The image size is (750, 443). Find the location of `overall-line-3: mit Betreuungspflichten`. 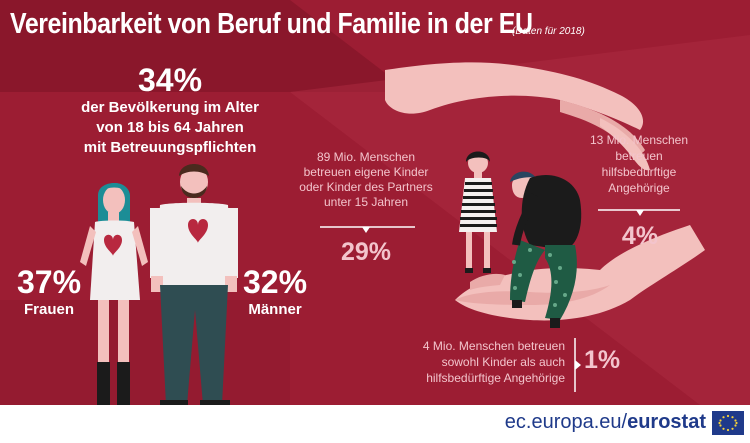

overall-line-3: mit Betreuungspflichten is located at coordinates (170, 147).